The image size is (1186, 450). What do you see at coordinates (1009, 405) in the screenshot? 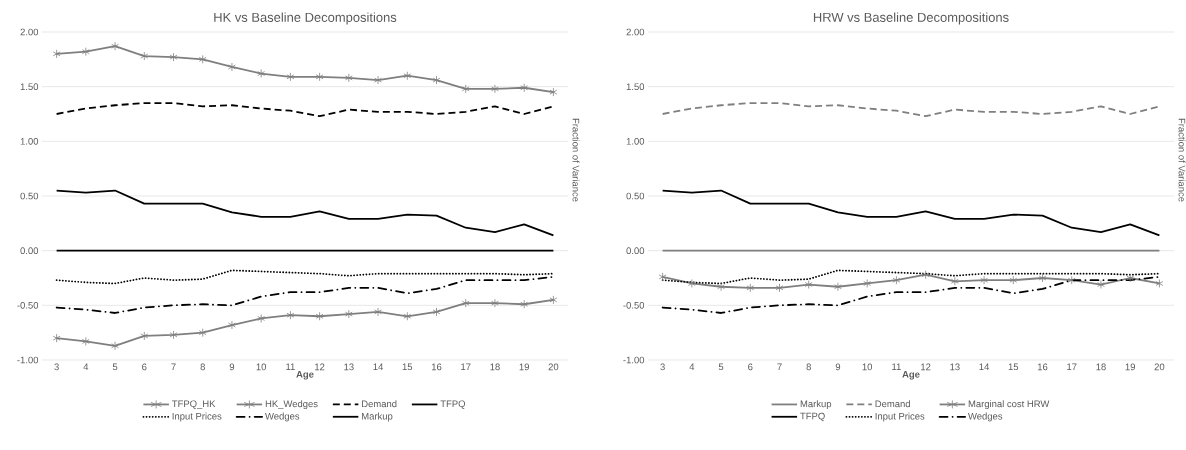
I see `legend-label: Marginal cost HRW` at bounding box center [1009, 405].